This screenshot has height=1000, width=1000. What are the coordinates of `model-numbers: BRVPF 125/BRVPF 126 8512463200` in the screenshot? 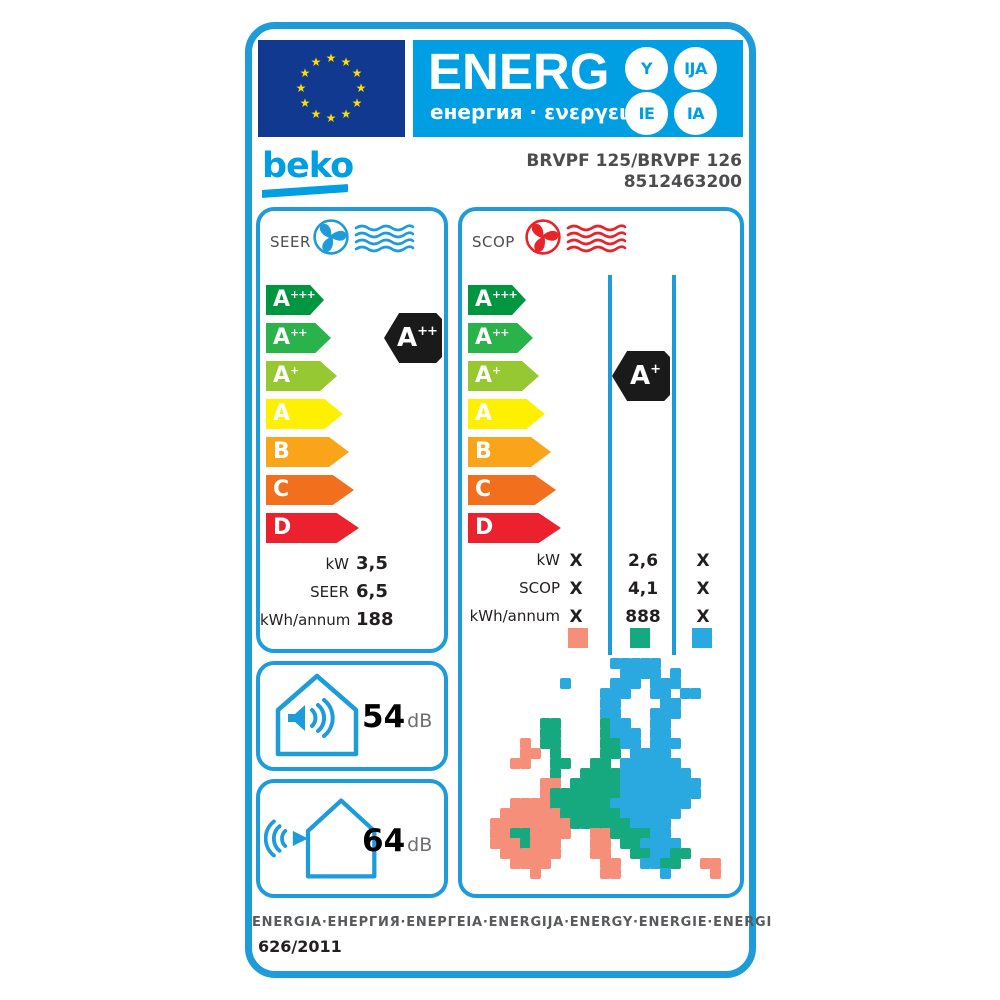 It's located at (634, 172).